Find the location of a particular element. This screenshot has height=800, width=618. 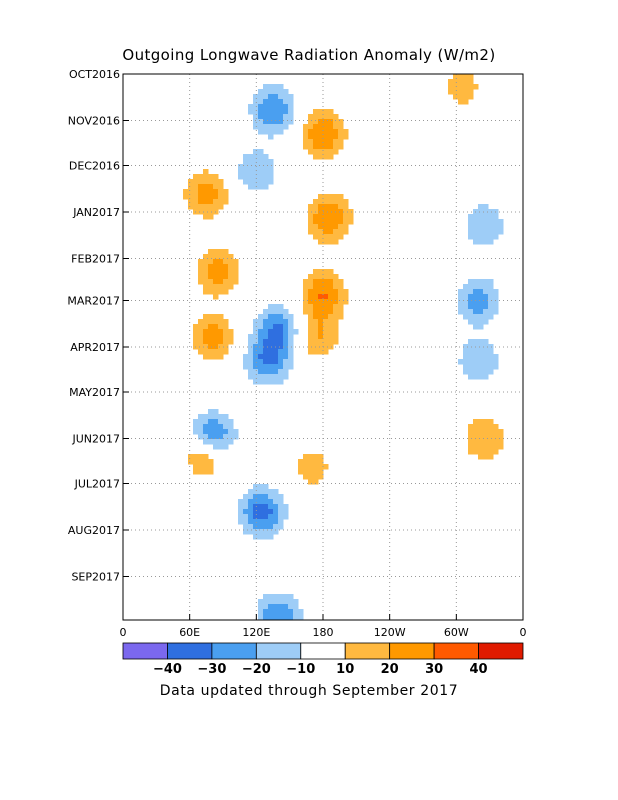

colorbar-label: 30 is located at coordinates (434, 669).